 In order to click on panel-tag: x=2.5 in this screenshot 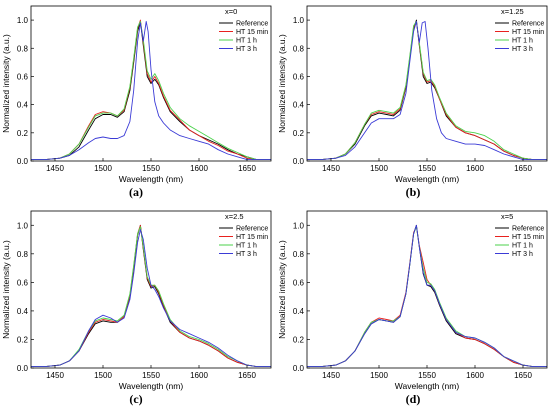, I will do `click(234, 216)`.